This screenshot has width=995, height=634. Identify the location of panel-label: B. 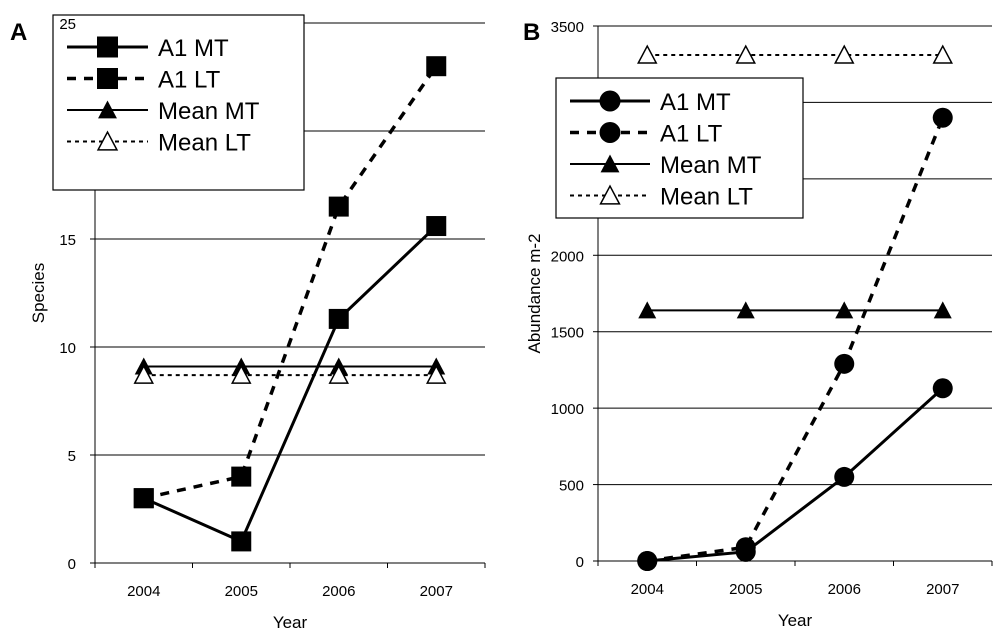
(531, 32).